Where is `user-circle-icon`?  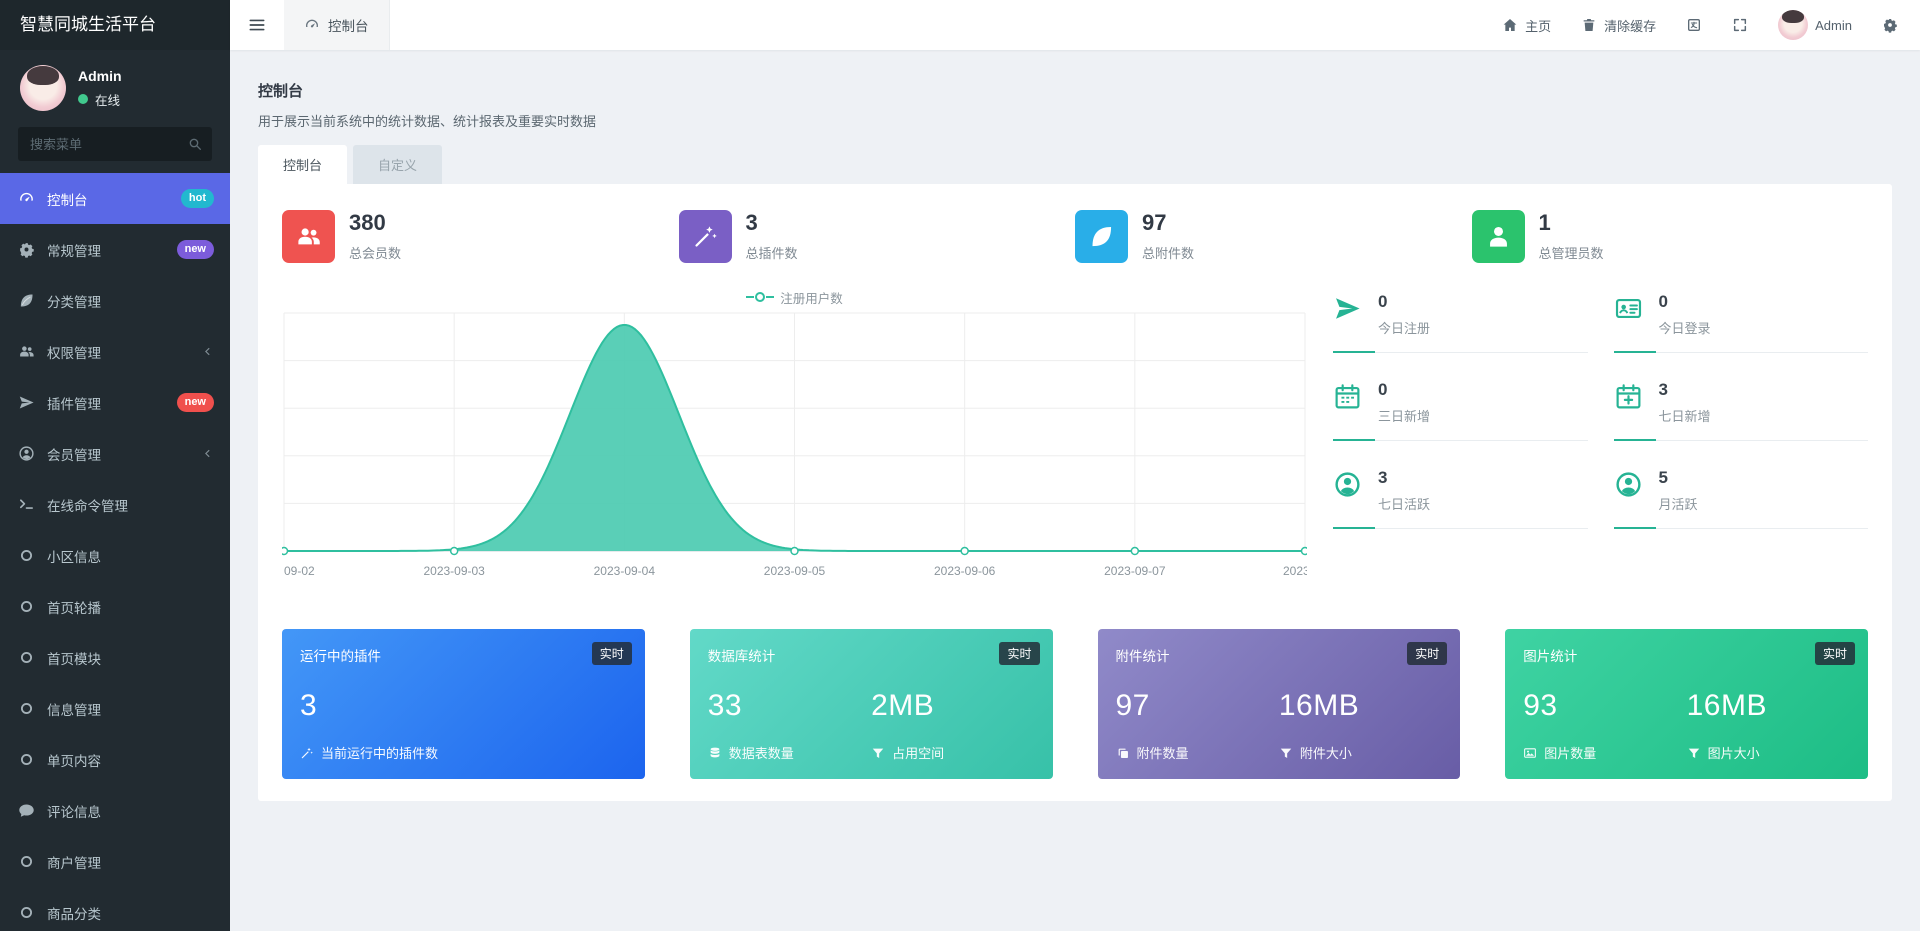
user-circle-icon is located at coordinates (1630, 486).